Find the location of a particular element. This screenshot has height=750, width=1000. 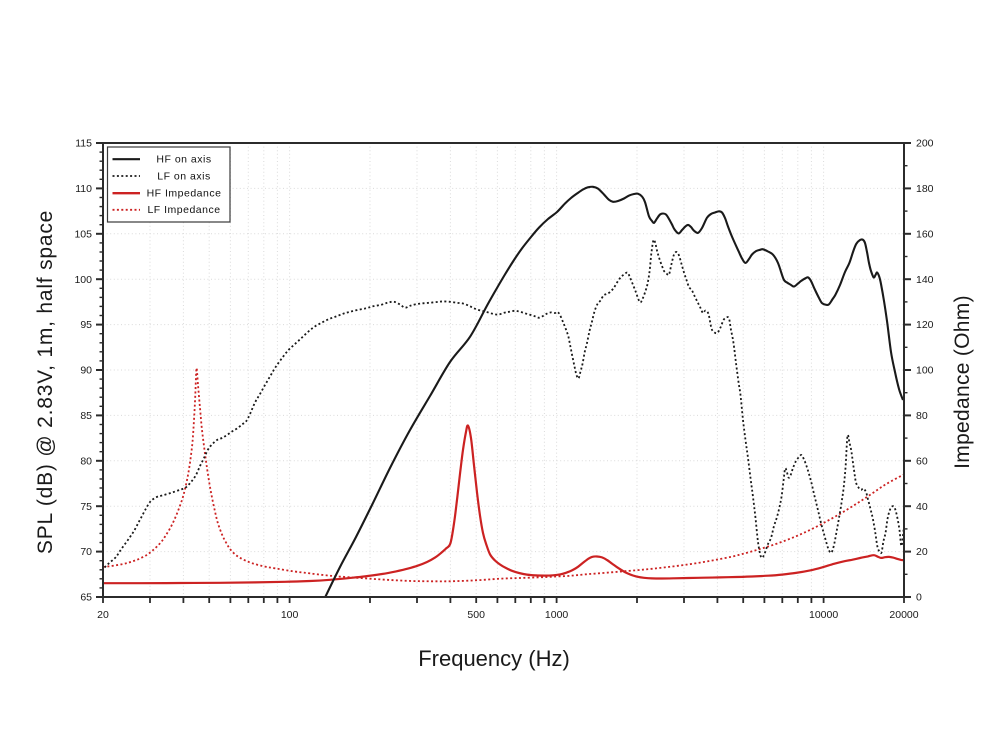

svg-text: 115 is located at coordinates (83, 144).